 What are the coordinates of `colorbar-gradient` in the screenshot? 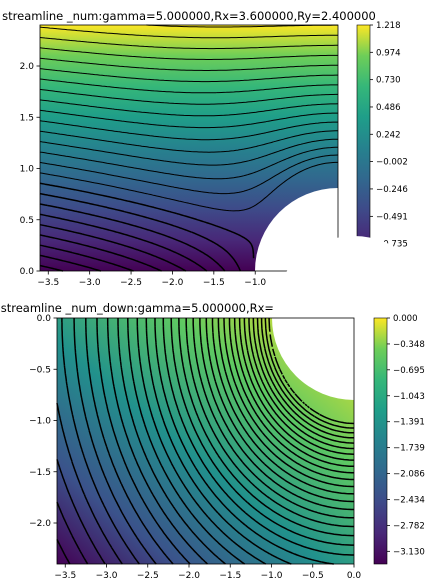 It's located at (380, 441).